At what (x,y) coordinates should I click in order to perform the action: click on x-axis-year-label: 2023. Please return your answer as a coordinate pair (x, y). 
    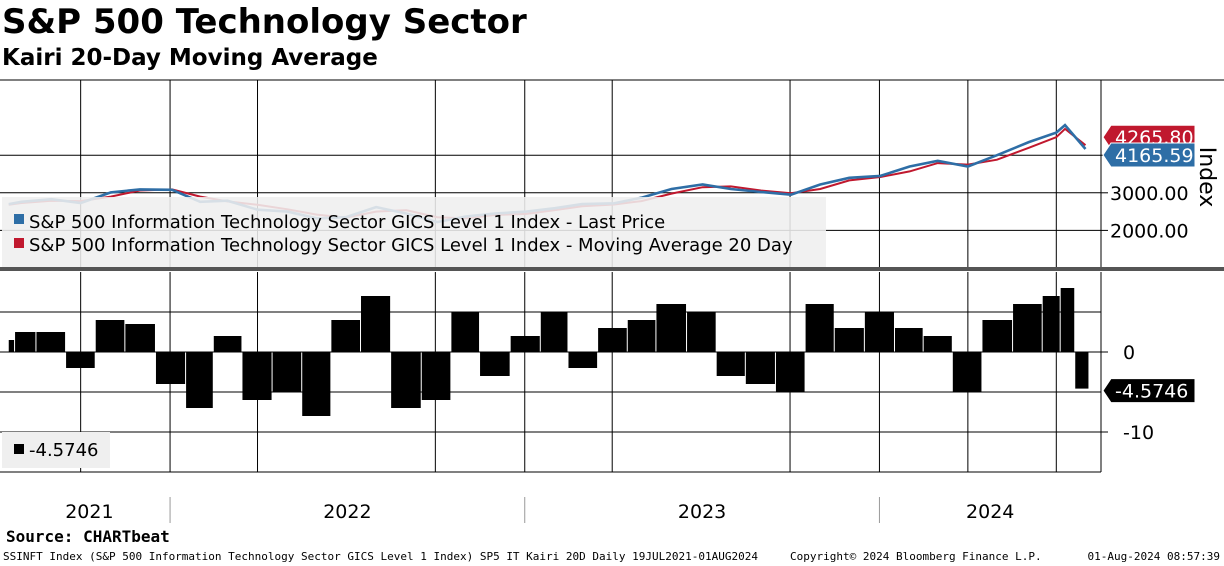
    Looking at the image, I should click on (702, 512).